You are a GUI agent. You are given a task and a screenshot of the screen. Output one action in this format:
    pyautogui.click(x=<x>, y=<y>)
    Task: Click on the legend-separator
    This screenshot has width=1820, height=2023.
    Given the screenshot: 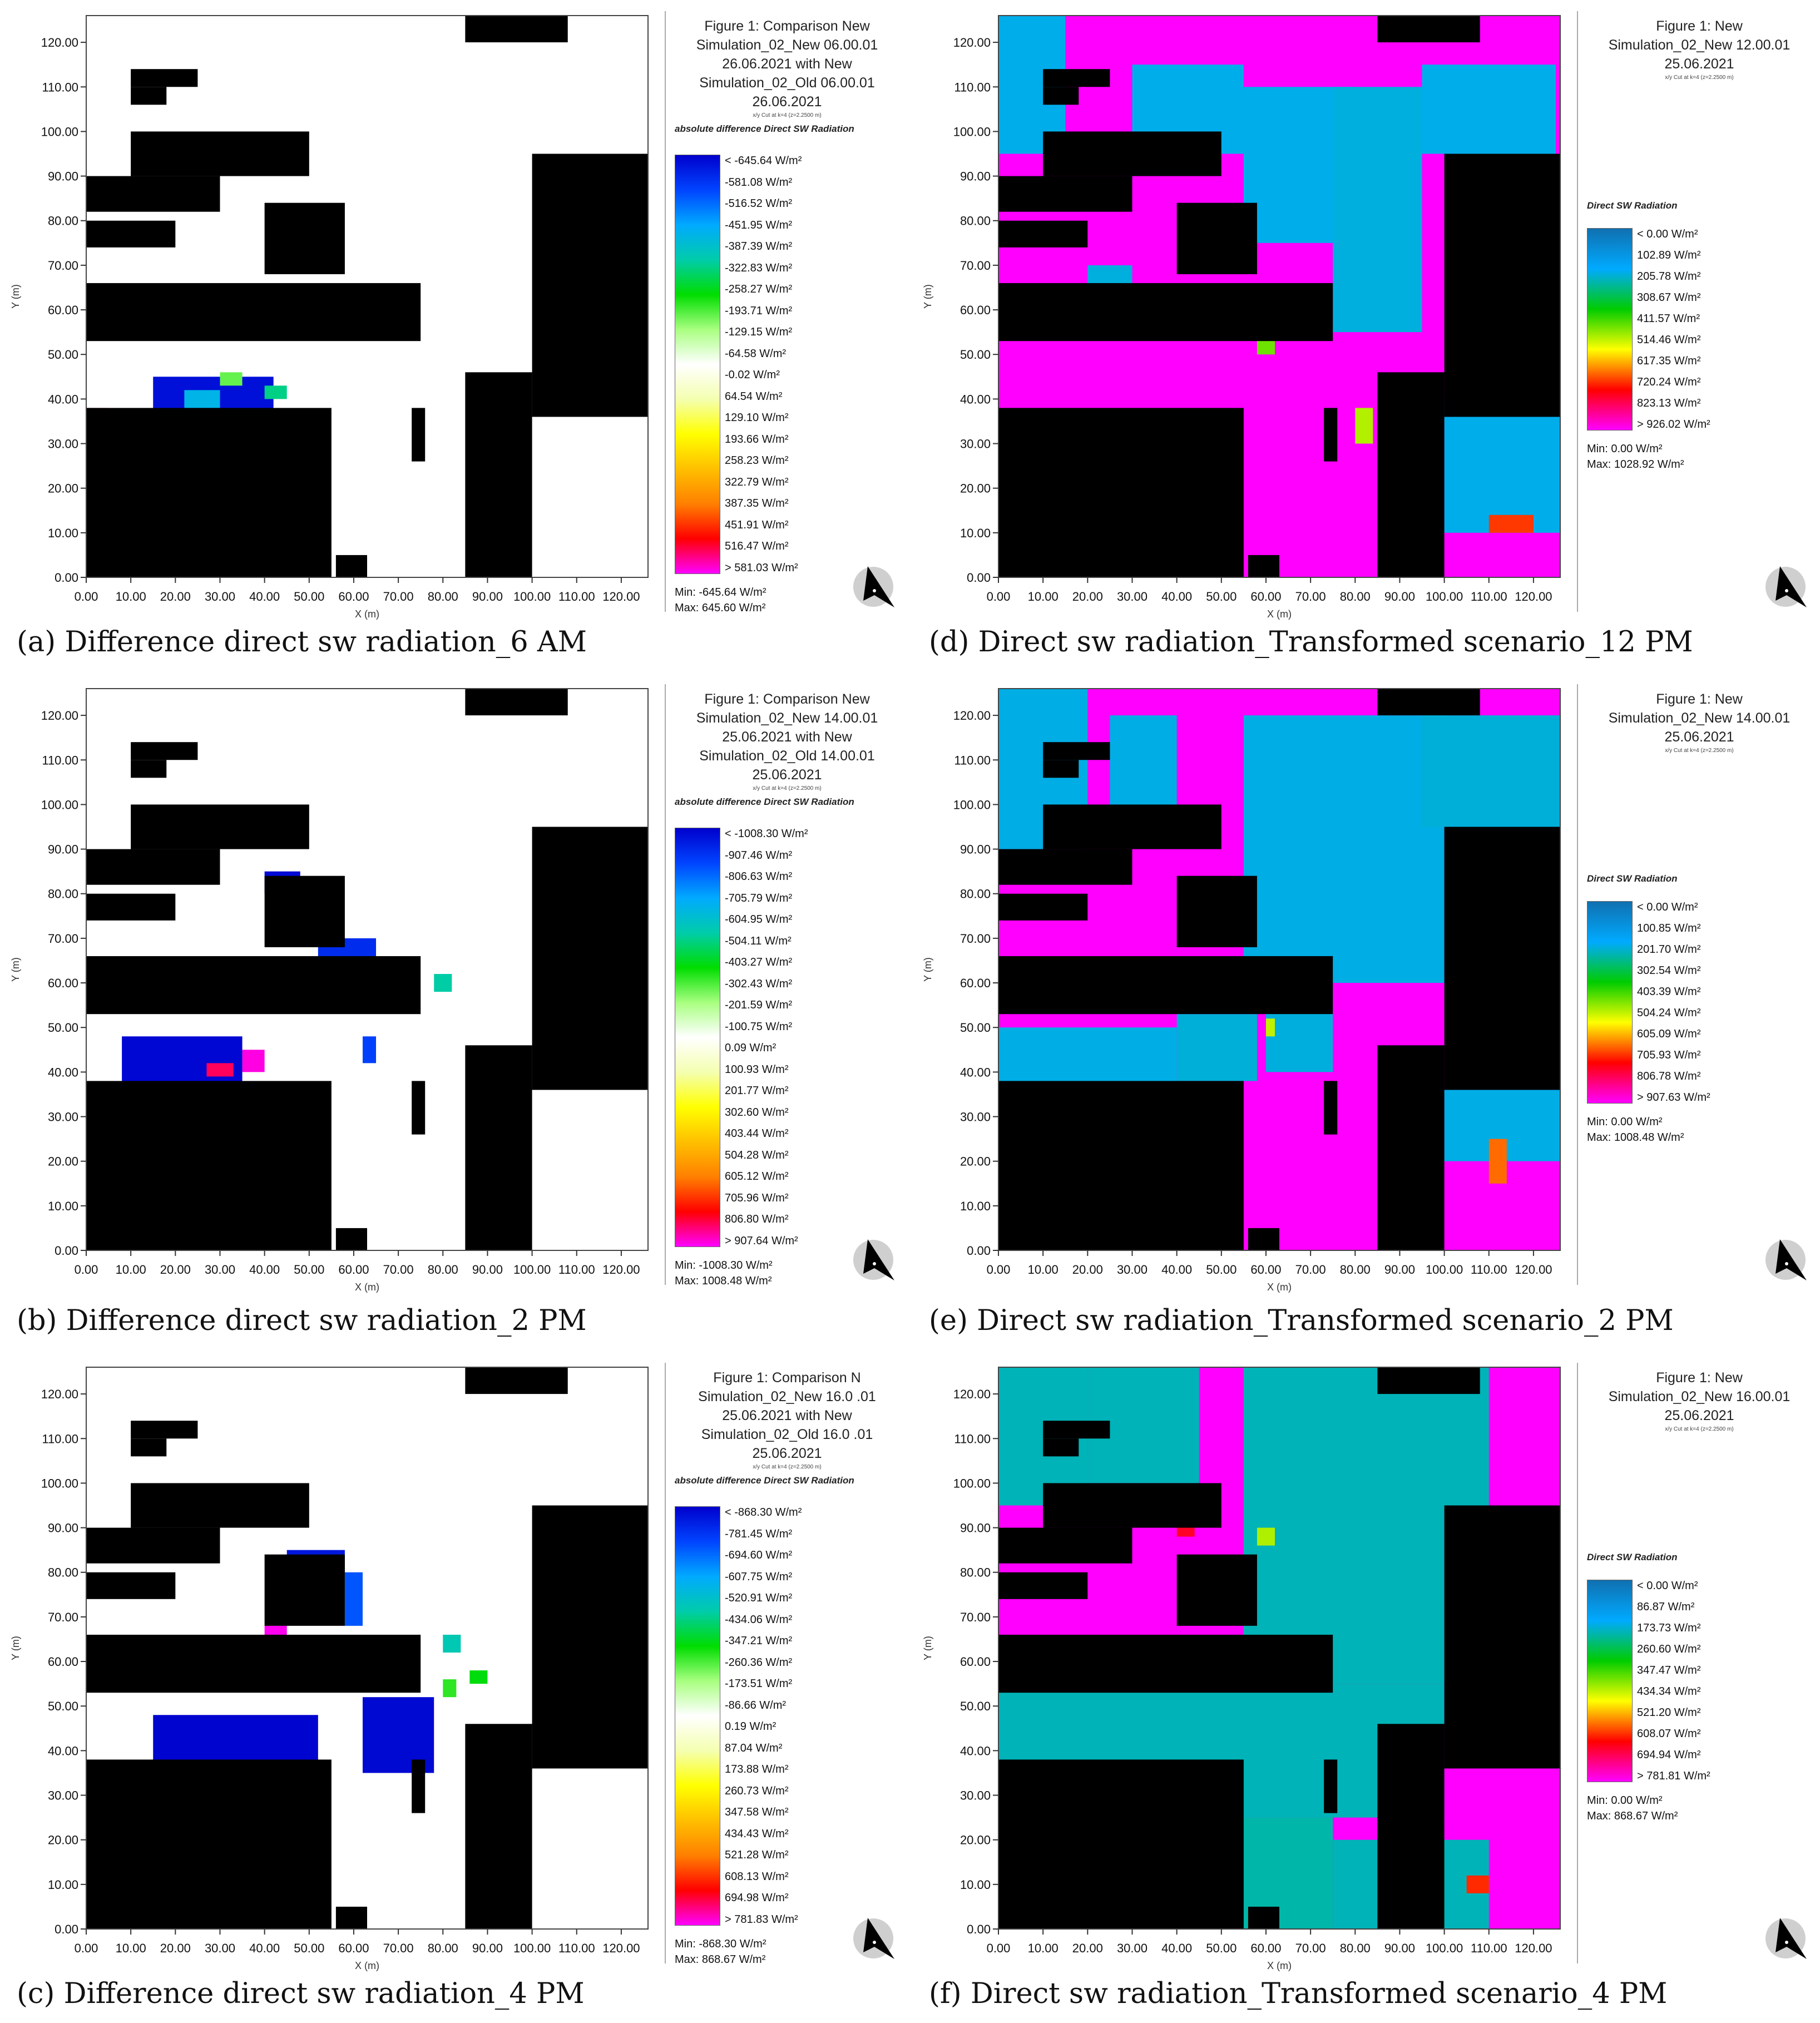 What is the action you would take?
    pyautogui.click(x=1577, y=1663)
    